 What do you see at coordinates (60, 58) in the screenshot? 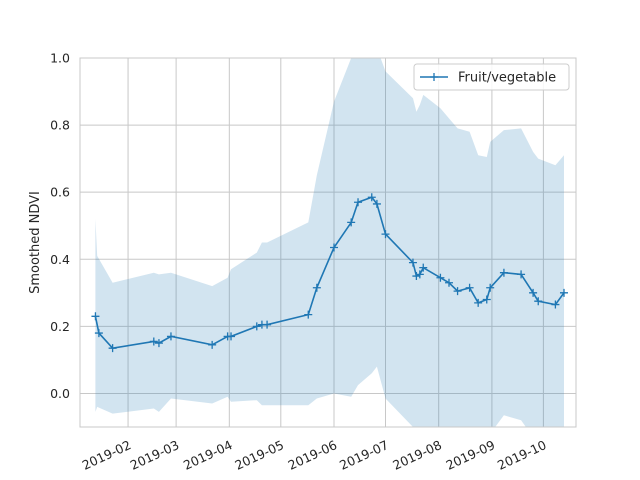
I see `y-tick-label: 1.0` at bounding box center [60, 58].